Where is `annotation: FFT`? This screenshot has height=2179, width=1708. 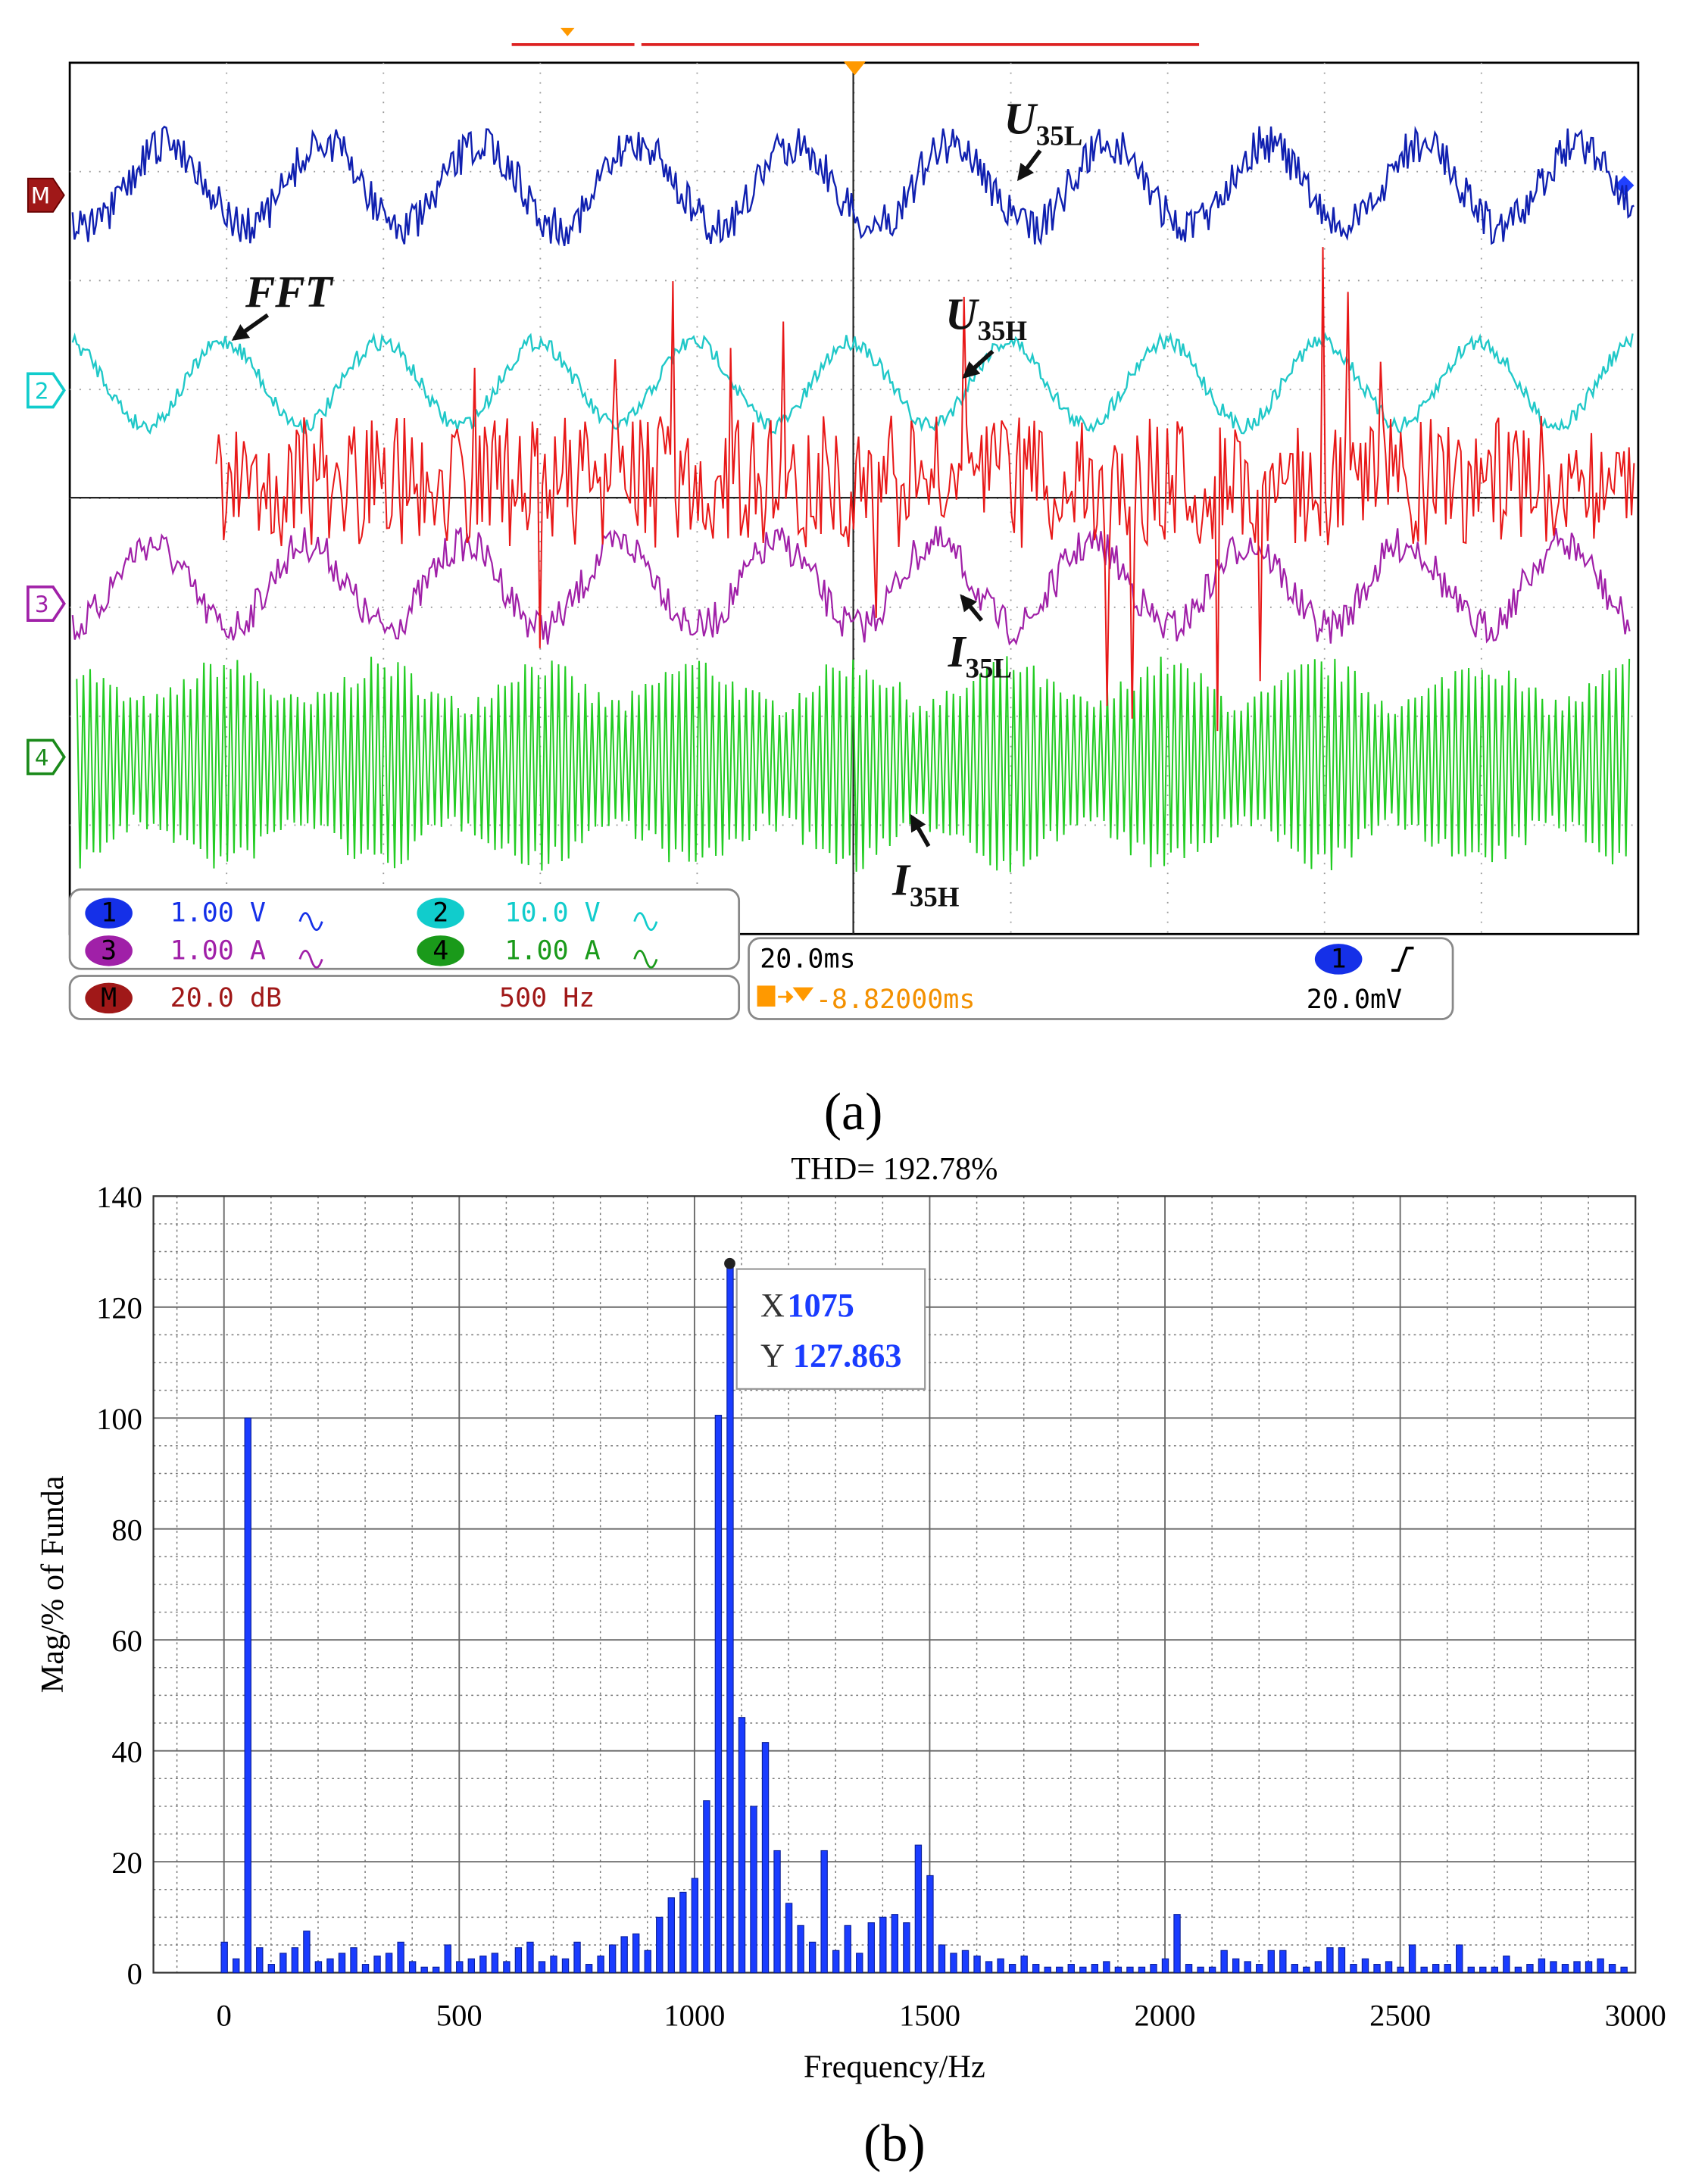 annotation: FFT is located at coordinates (289, 292).